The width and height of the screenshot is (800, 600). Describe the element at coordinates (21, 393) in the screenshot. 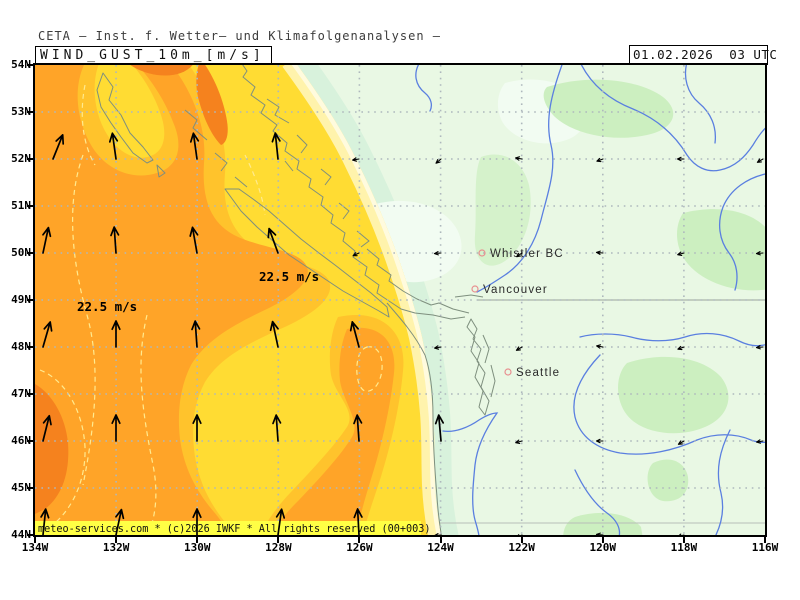

I see `lat-axis-label: 47N` at that location.